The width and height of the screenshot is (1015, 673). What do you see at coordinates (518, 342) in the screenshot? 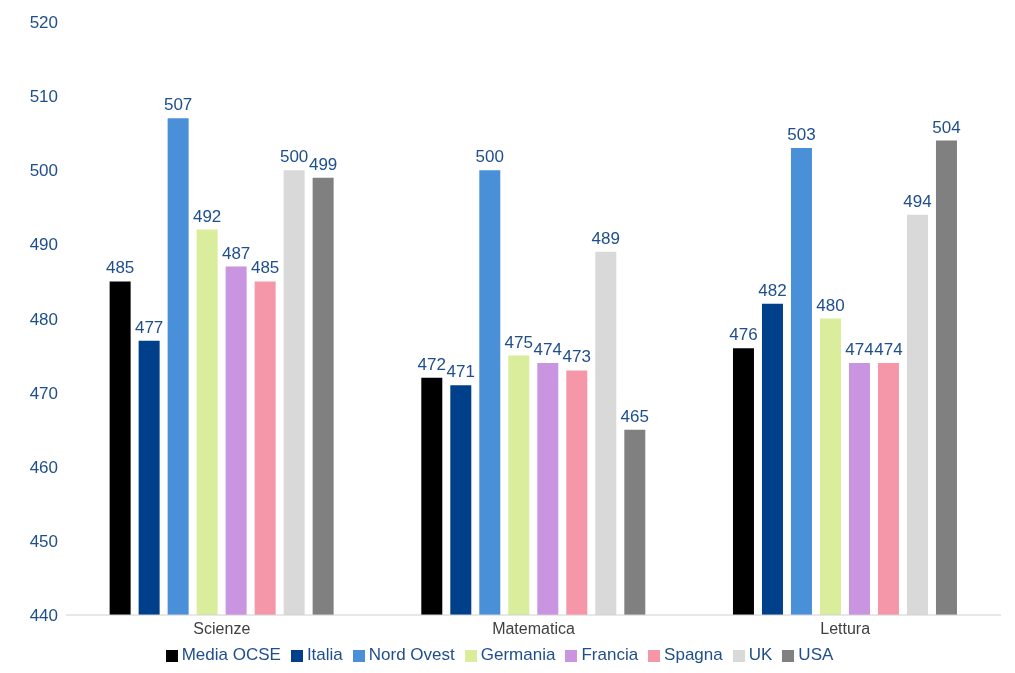
I see `data-label: 475` at bounding box center [518, 342].